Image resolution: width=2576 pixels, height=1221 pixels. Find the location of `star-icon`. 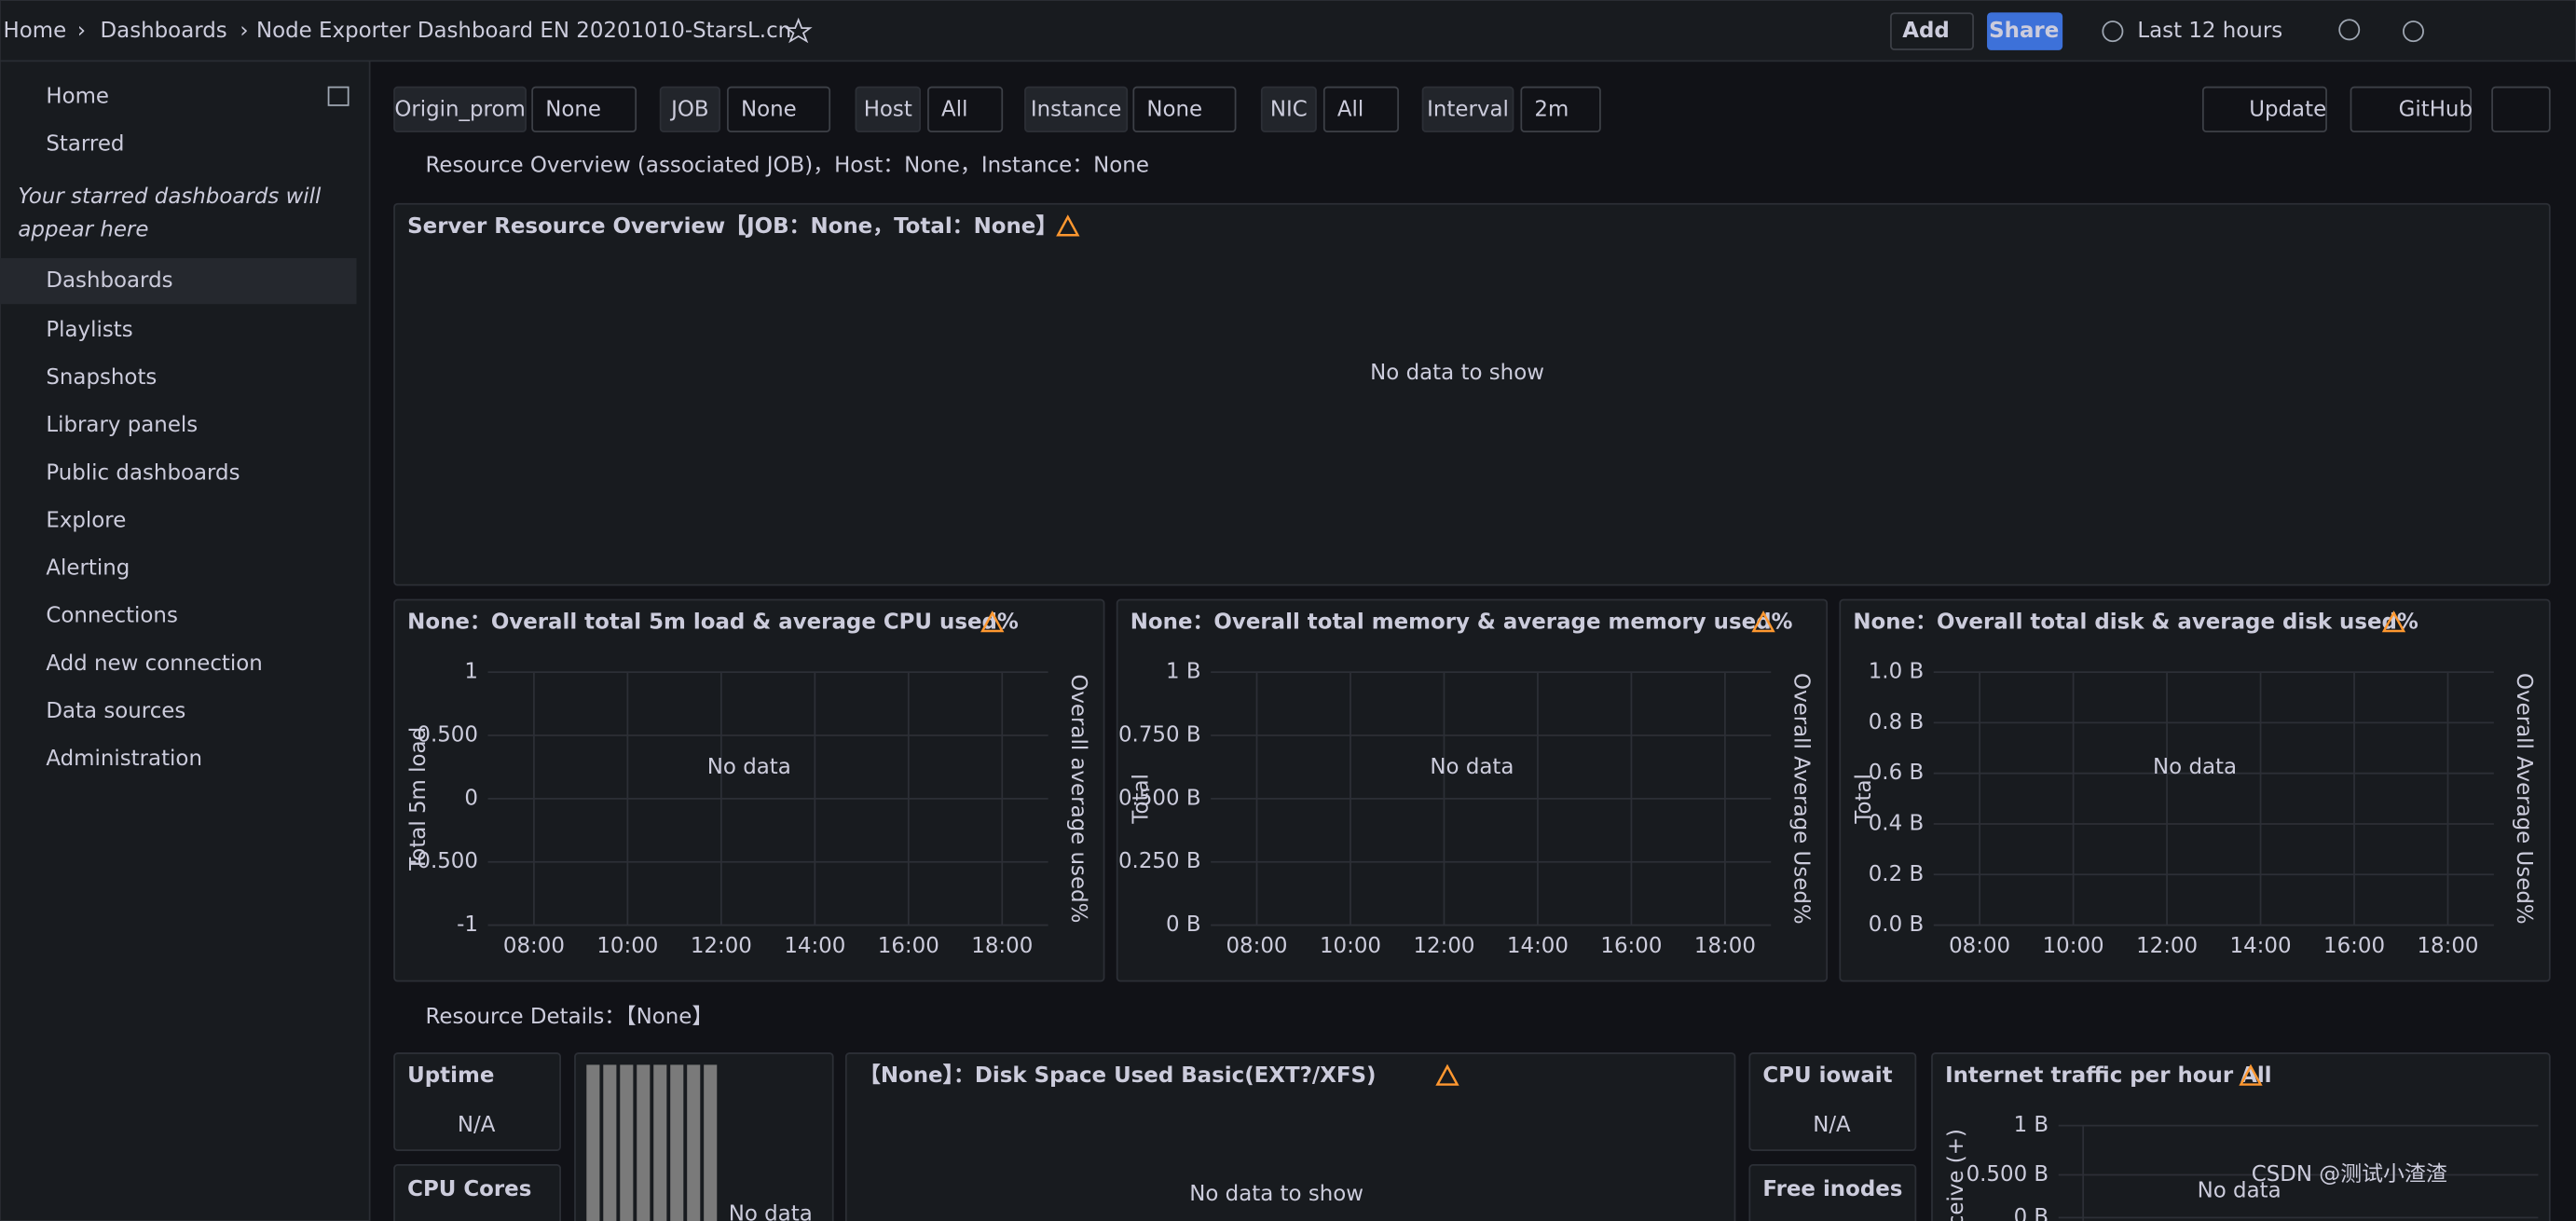

star-icon is located at coordinates (798, 31).